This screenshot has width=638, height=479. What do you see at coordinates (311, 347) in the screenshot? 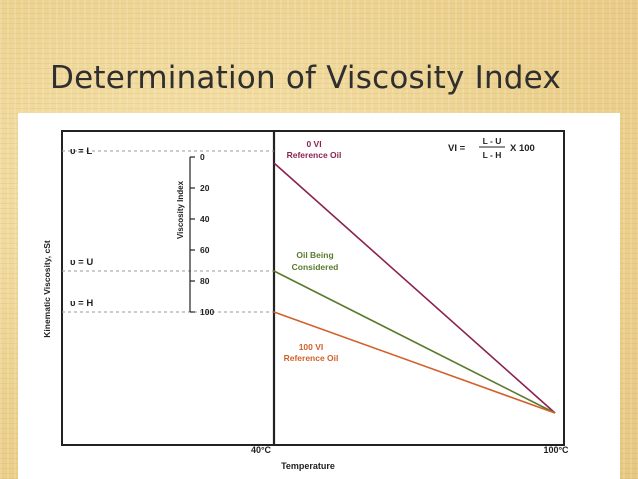
I see `hundred-vi-label: 100 VI` at bounding box center [311, 347].